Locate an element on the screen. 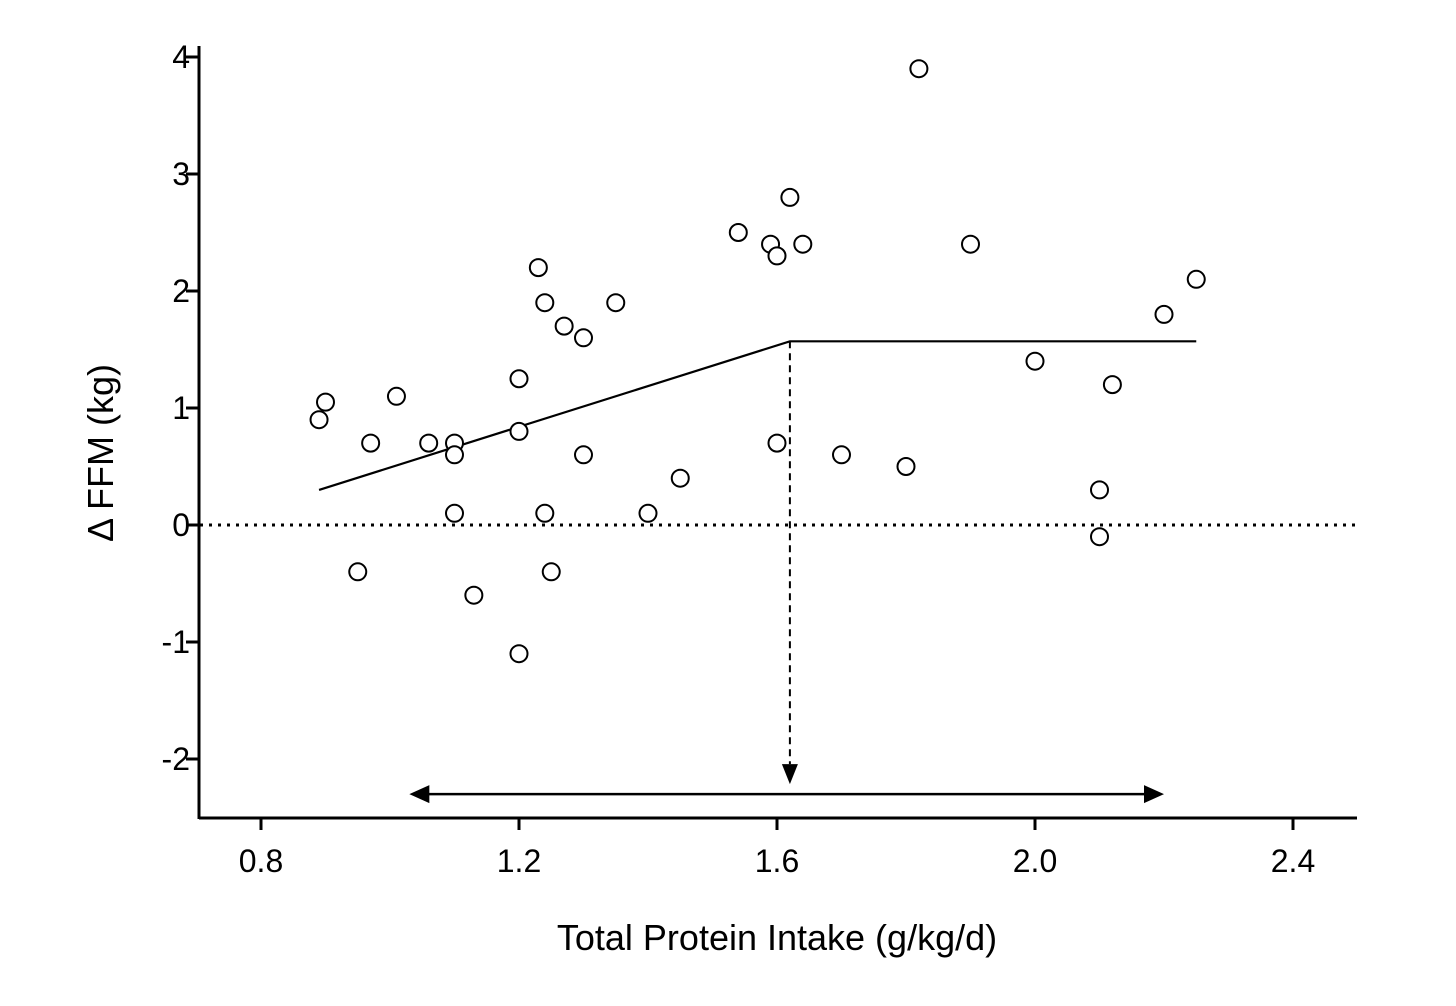 This screenshot has height=1006, width=1456. y-tick-label: 0 is located at coordinates (181, 525).